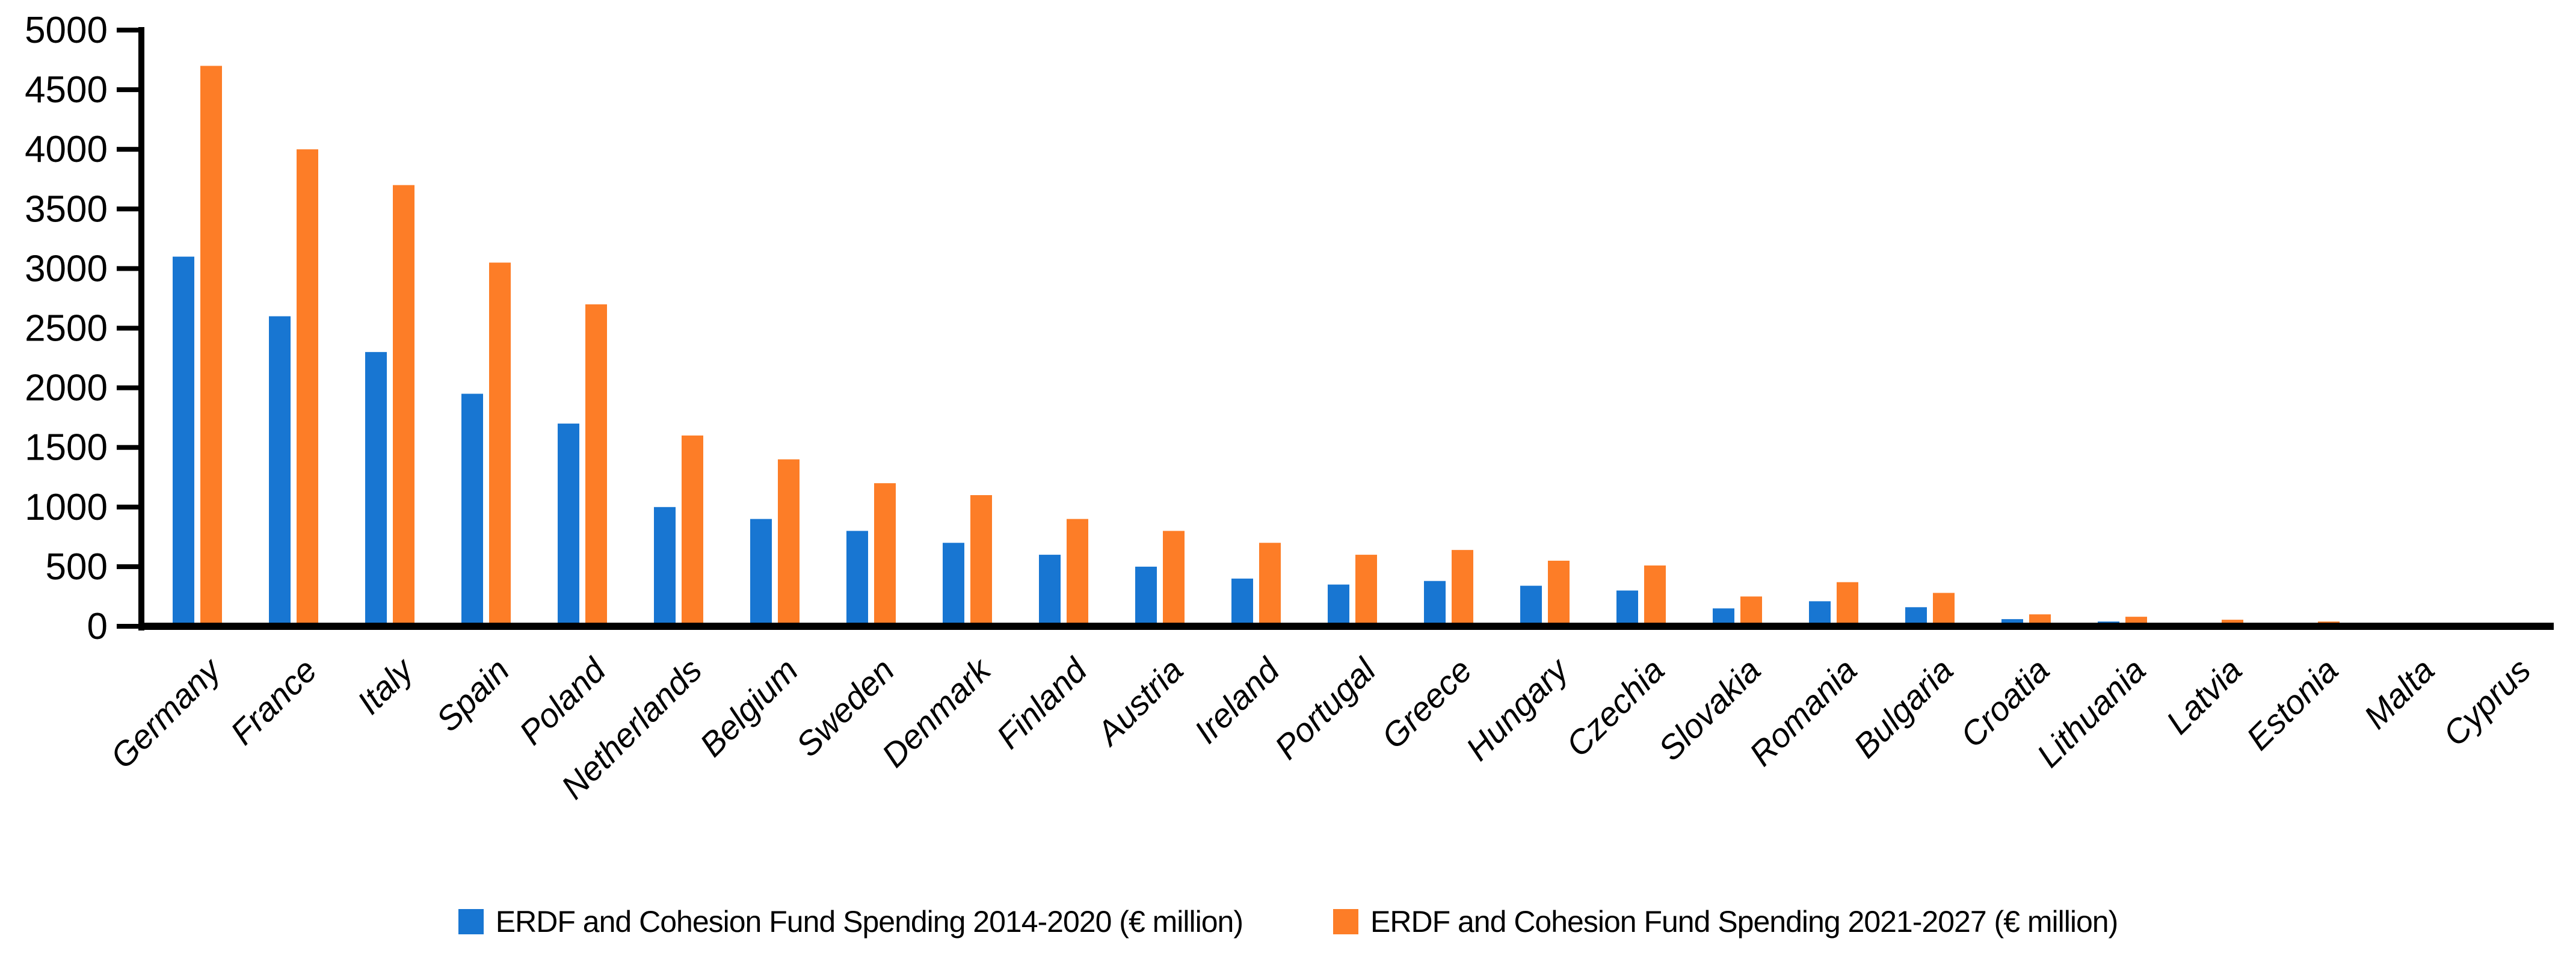 The width and height of the screenshot is (2576, 965). I want to click on bar-portugal-2021-2027, so click(1366, 590).